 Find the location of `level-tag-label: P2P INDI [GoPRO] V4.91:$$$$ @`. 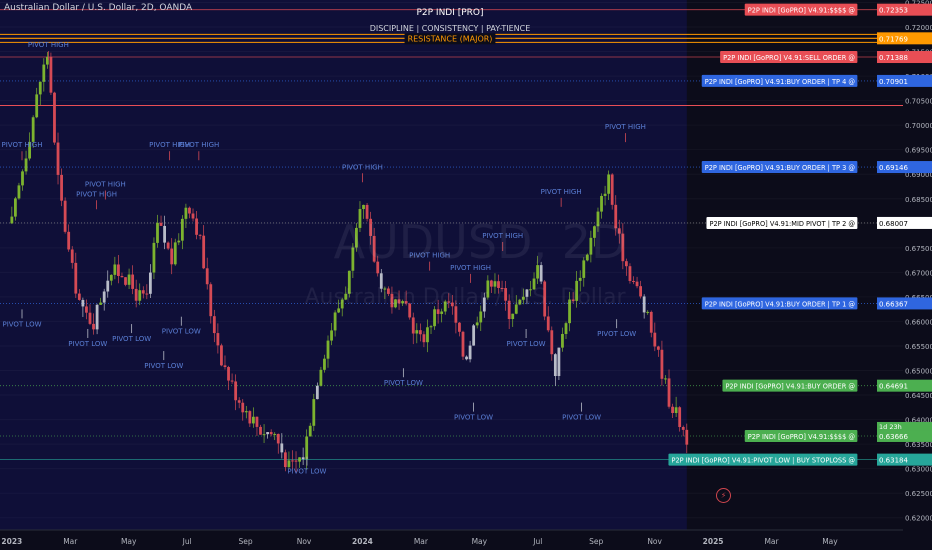

level-tag-label: P2P INDI [GoPRO] V4.91:$$$$ @ is located at coordinates (802, 11).